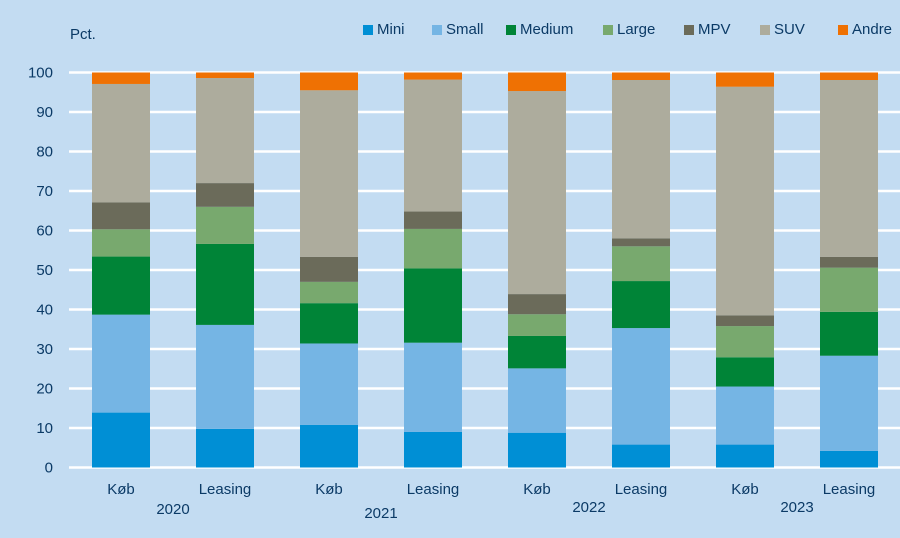 This screenshot has height=538, width=900. I want to click on y-tick-label: 60, so click(44, 231).